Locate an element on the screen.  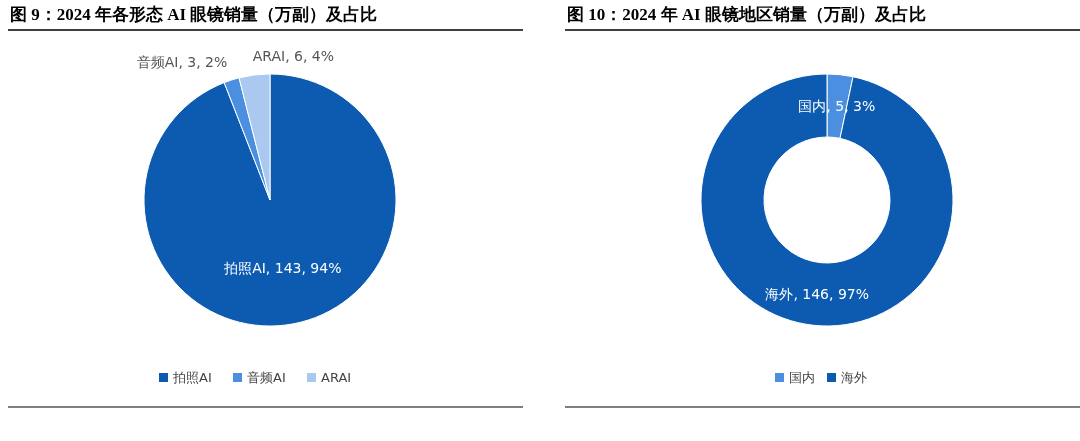
legend-label: 国内 is located at coordinates (802, 377).